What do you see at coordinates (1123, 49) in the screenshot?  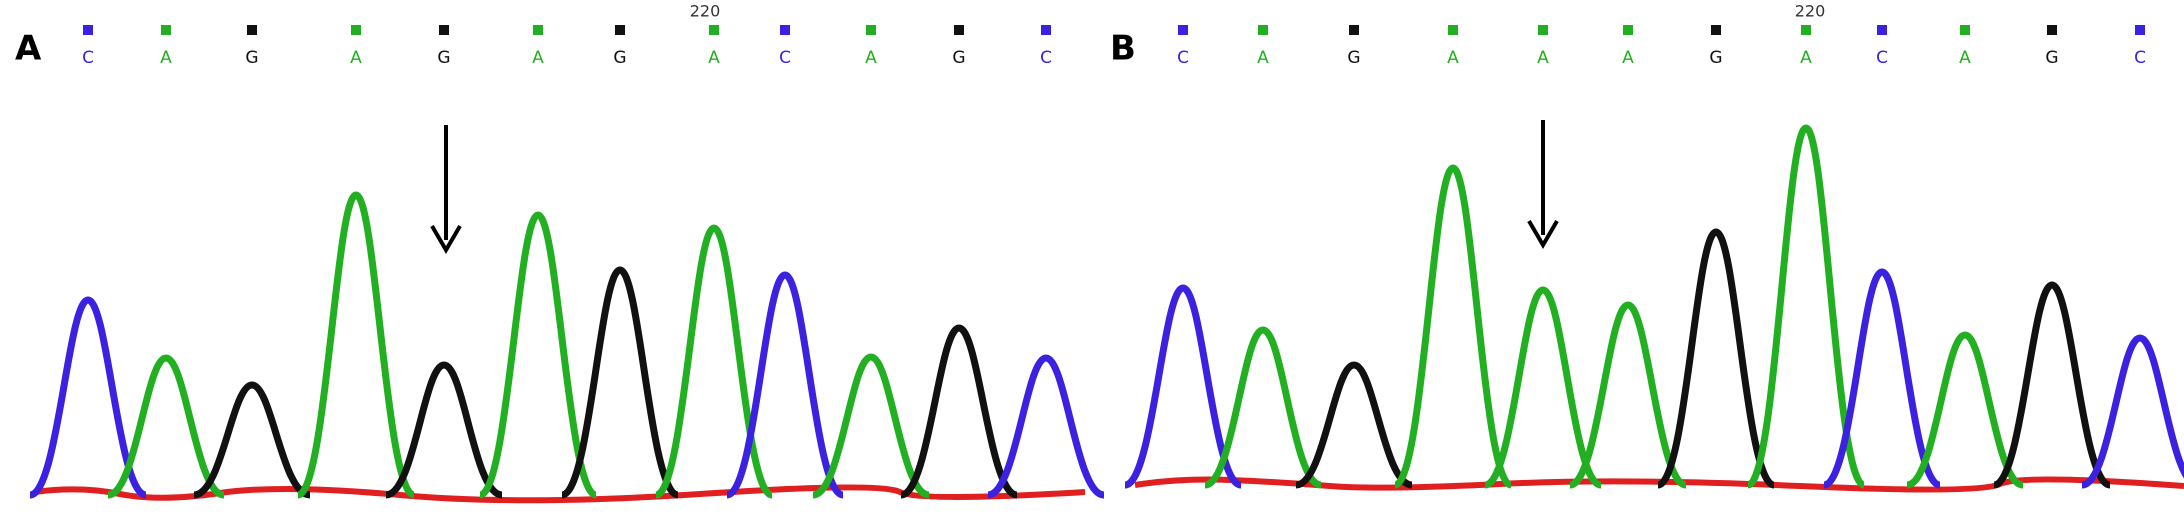 I see `panel-label: B` at bounding box center [1123, 49].